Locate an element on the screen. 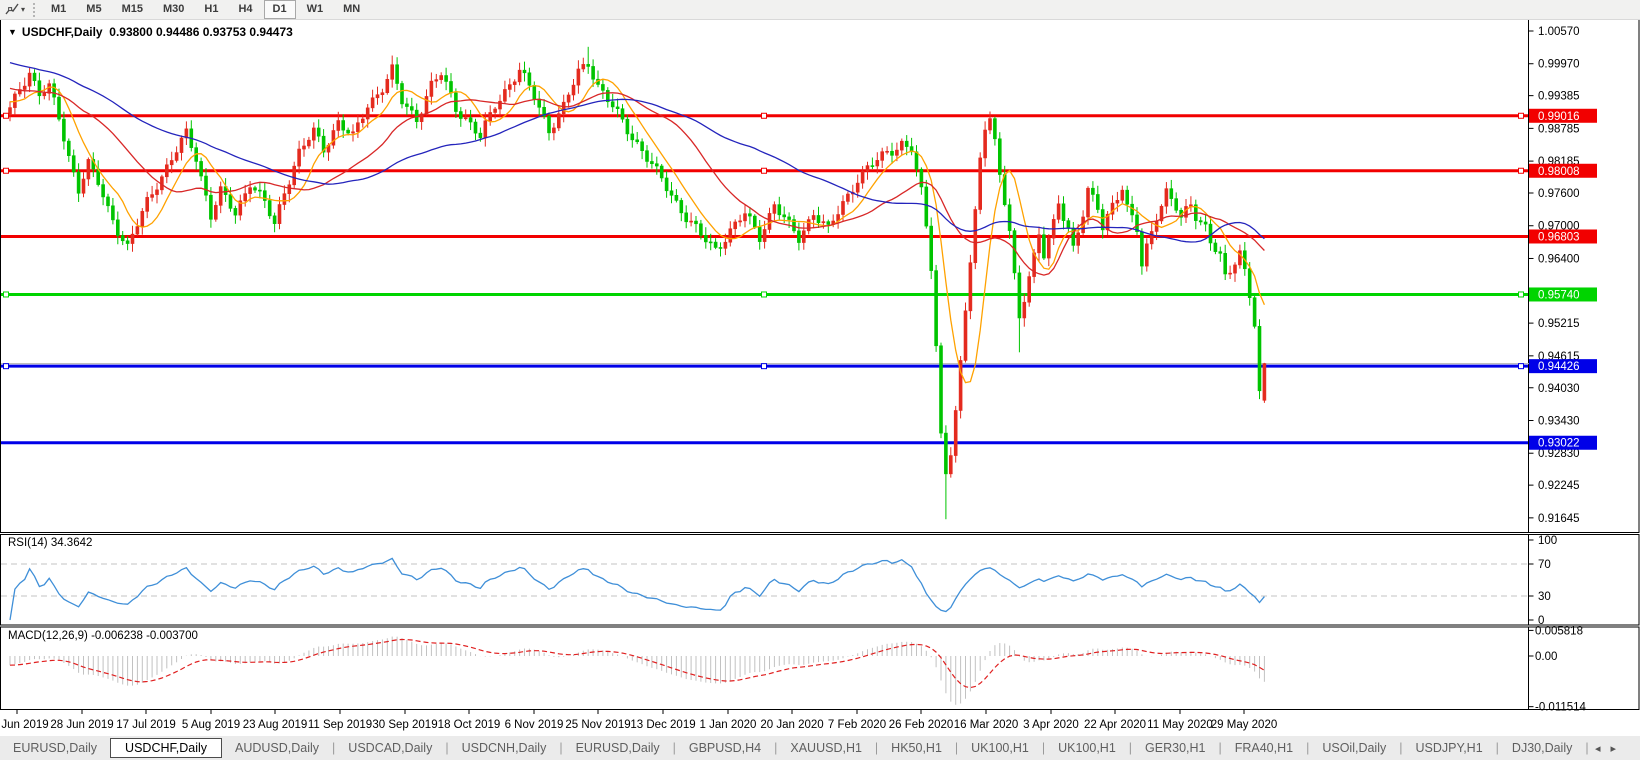  draw-tool-dropdown-icon: ▾ is located at coordinates (23, 9).